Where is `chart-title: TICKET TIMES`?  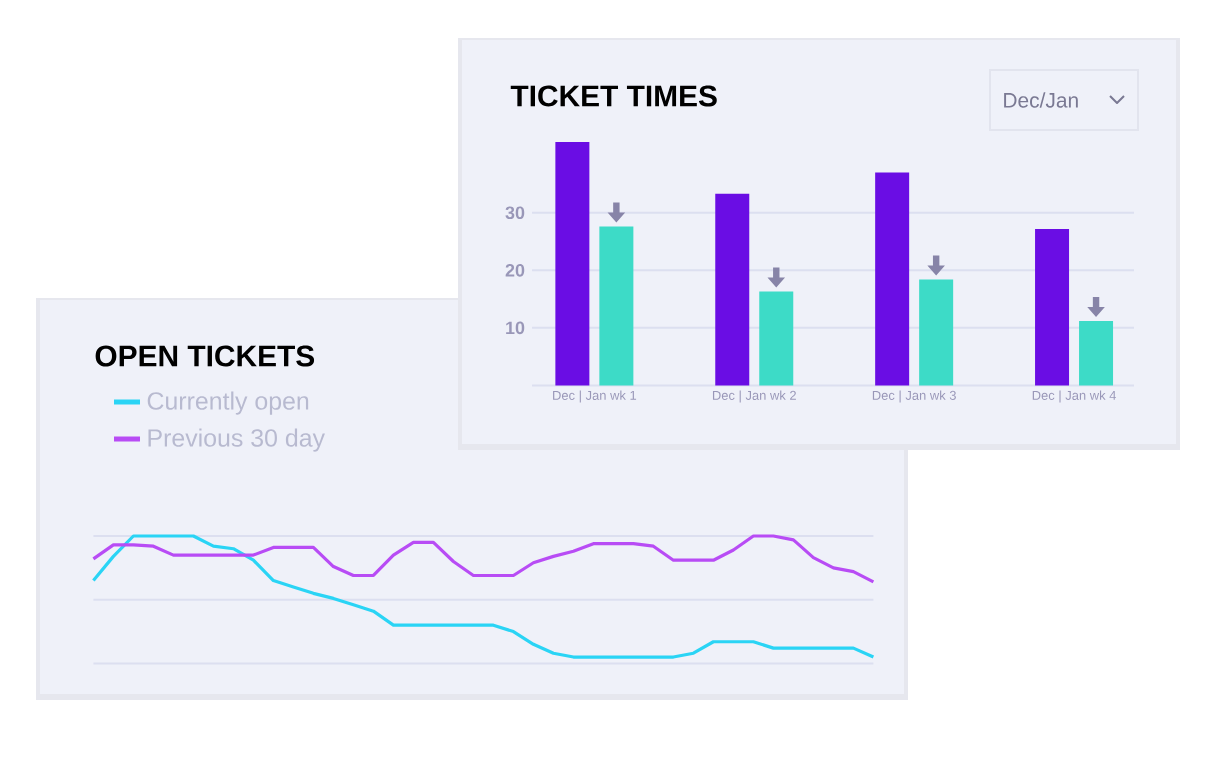 chart-title: TICKET TIMES is located at coordinates (613, 96).